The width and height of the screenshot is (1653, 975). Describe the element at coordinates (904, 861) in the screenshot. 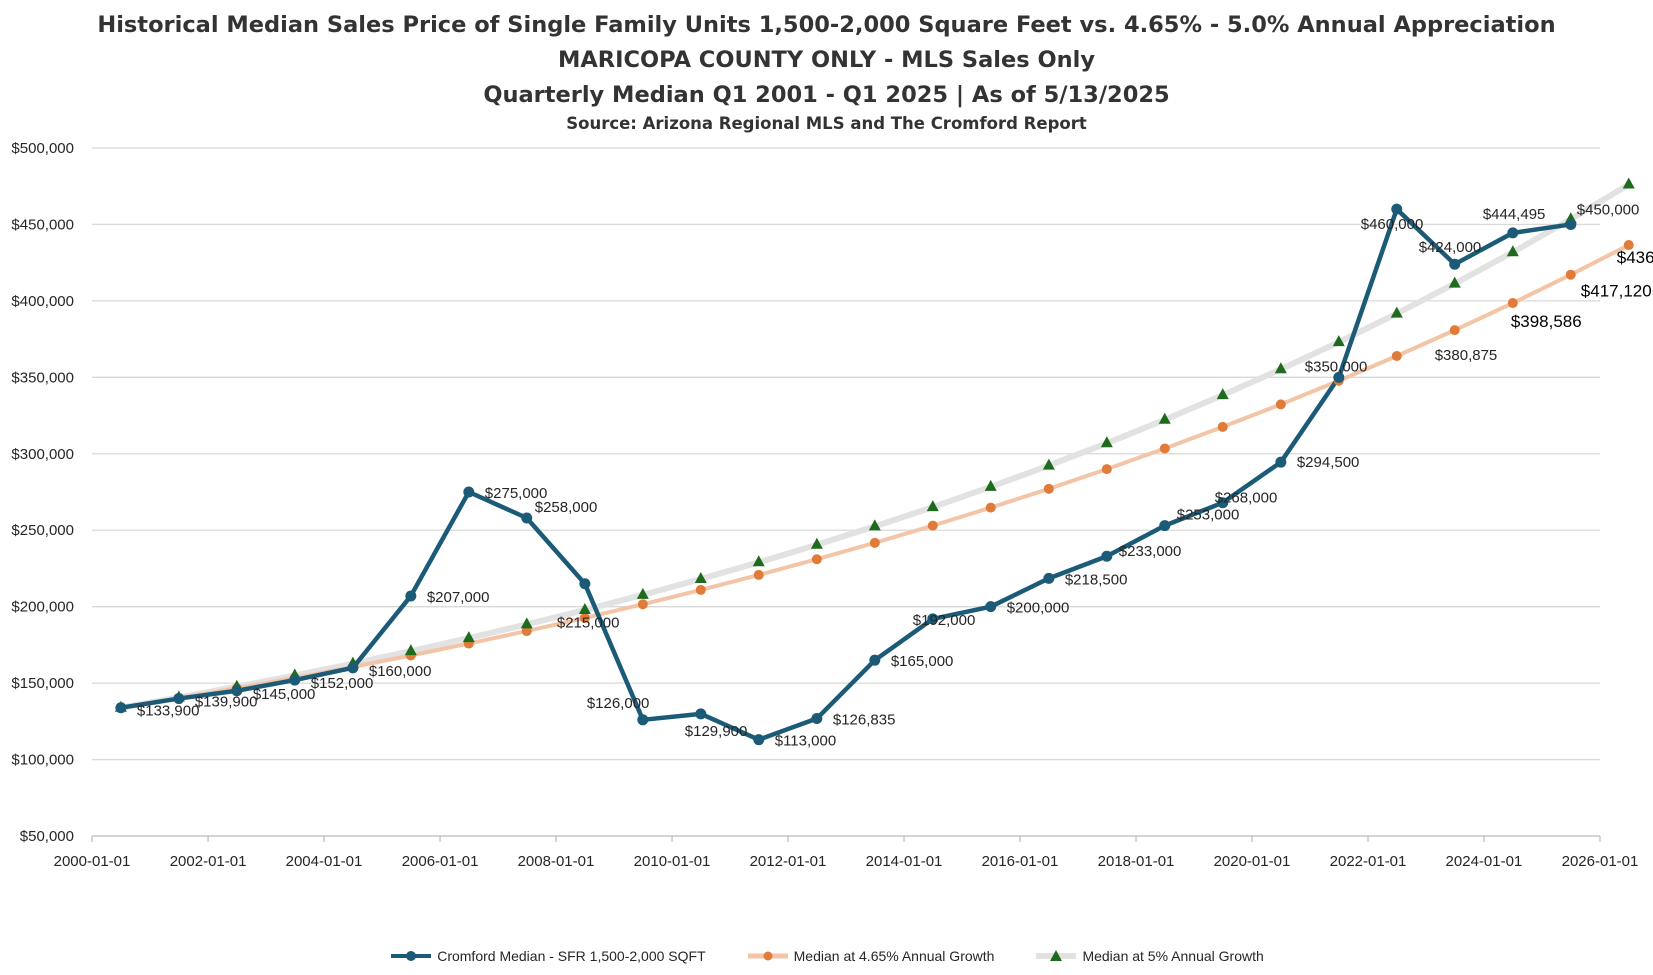

I see `x-tick-label: 2014-01-01` at that location.